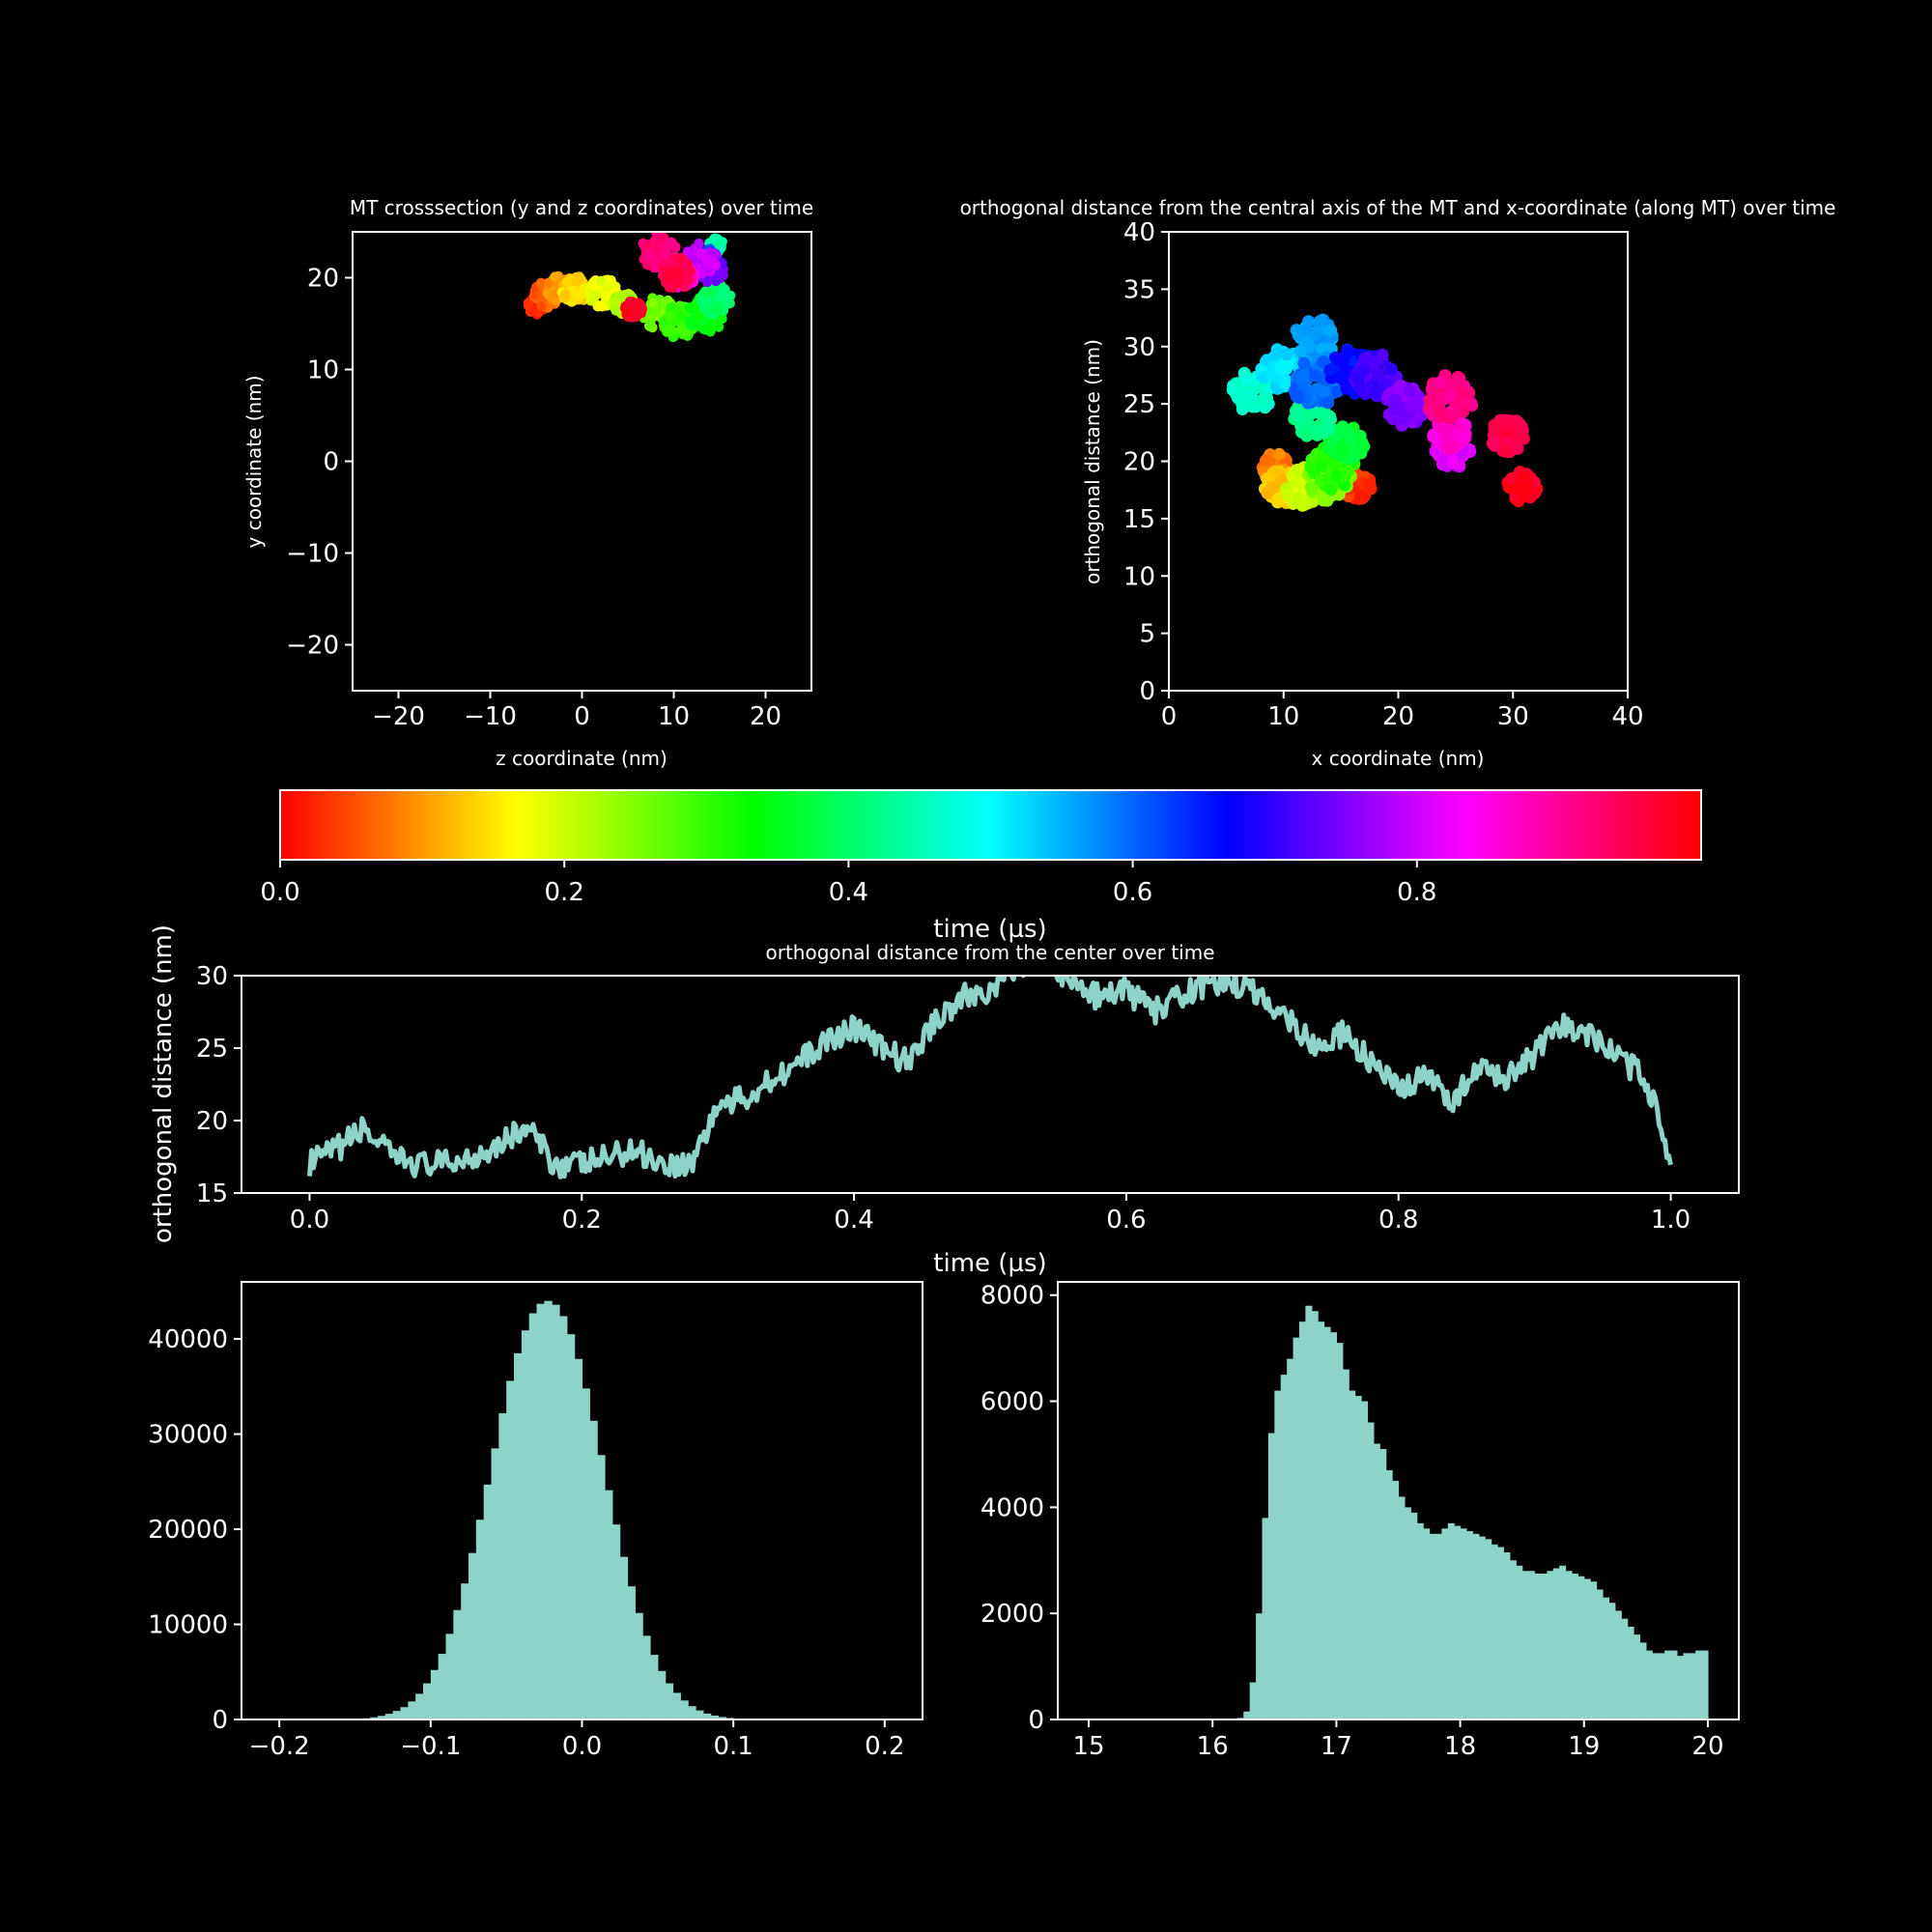 This screenshot has height=1932, width=1932. I want to click on x-tick-label: −0.2, so click(279, 1746).